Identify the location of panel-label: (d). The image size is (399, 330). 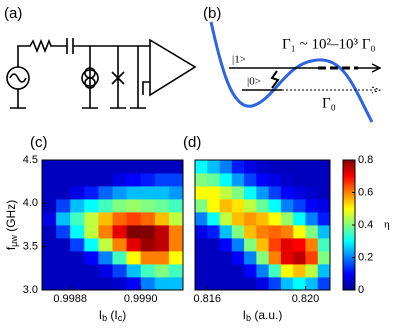
(192, 142).